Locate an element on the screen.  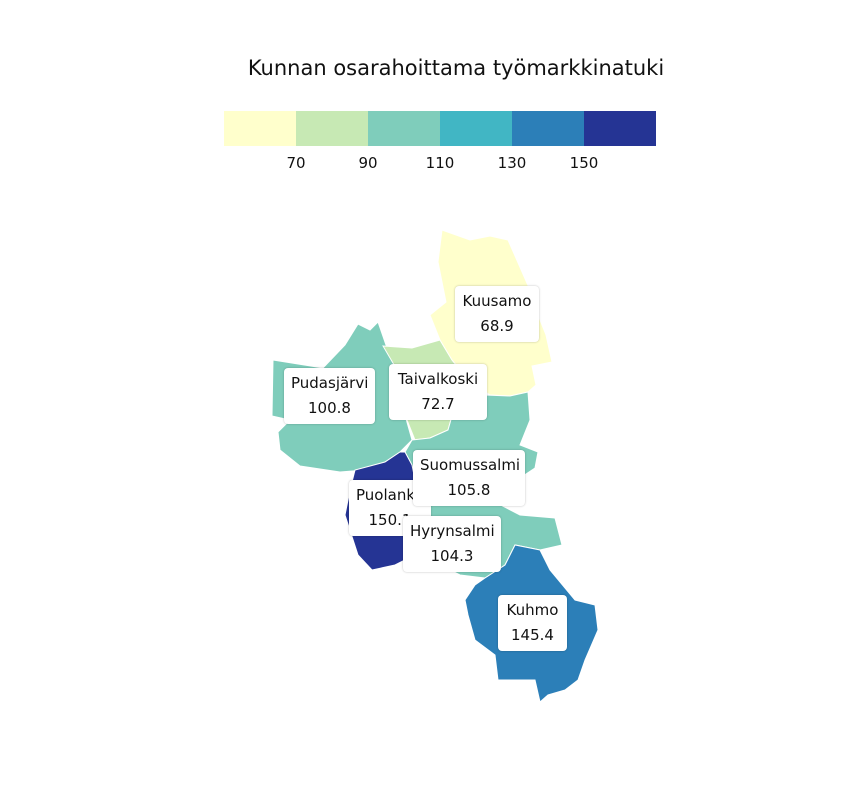
label-taivalkoski-name: Taivalkoski is located at coordinates (438, 379).